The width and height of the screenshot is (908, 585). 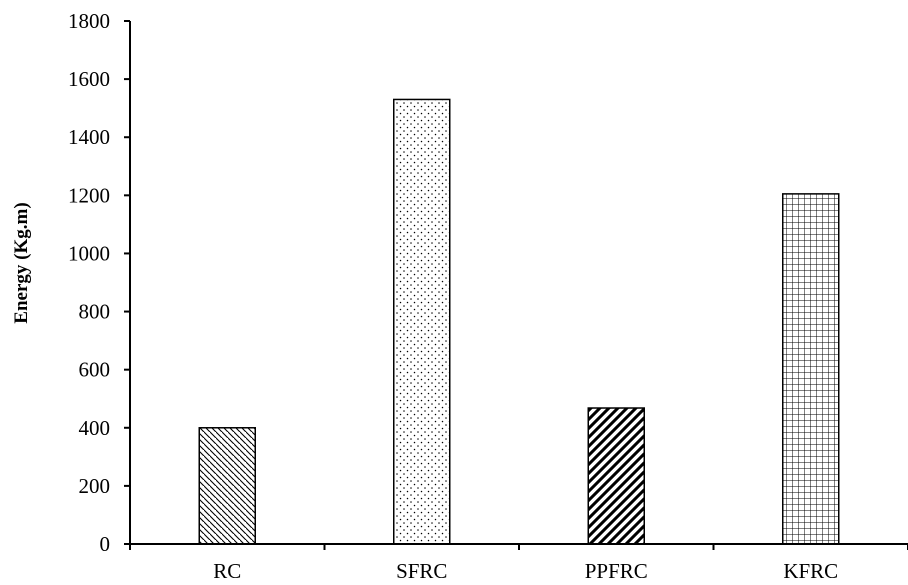 What do you see at coordinates (99, 282) in the screenshot?
I see `y-axis-ticks: 0 200 400 600 800 1000 1200 1400 1600 1800` at bounding box center [99, 282].